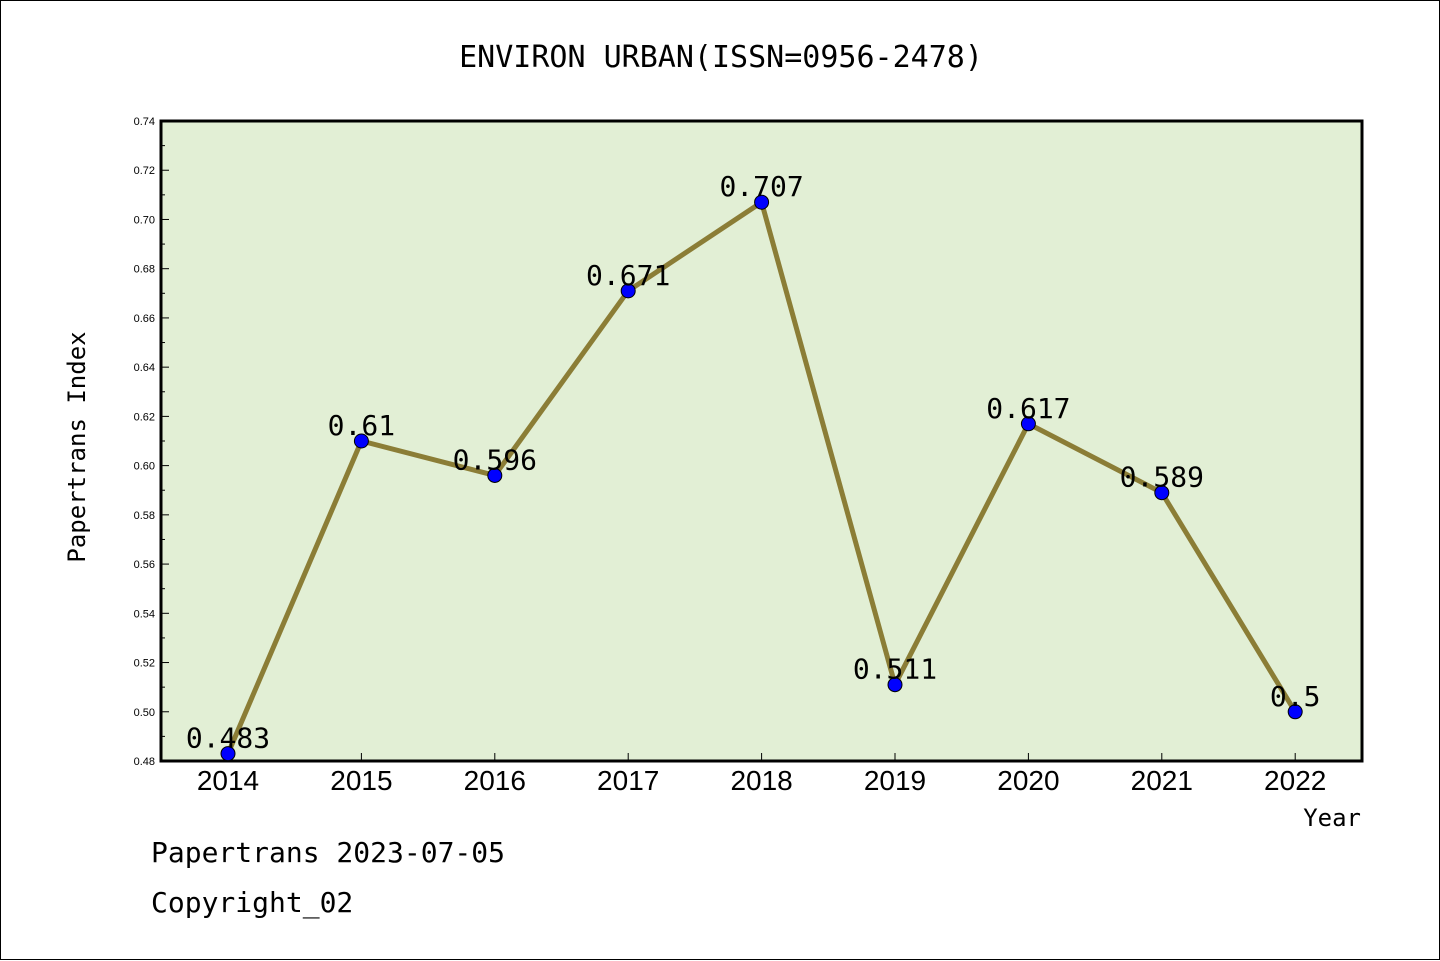  What do you see at coordinates (144, 417) in the screenshot?
I see `y-tick-label: 0.62` at bounding box center [144, 417].